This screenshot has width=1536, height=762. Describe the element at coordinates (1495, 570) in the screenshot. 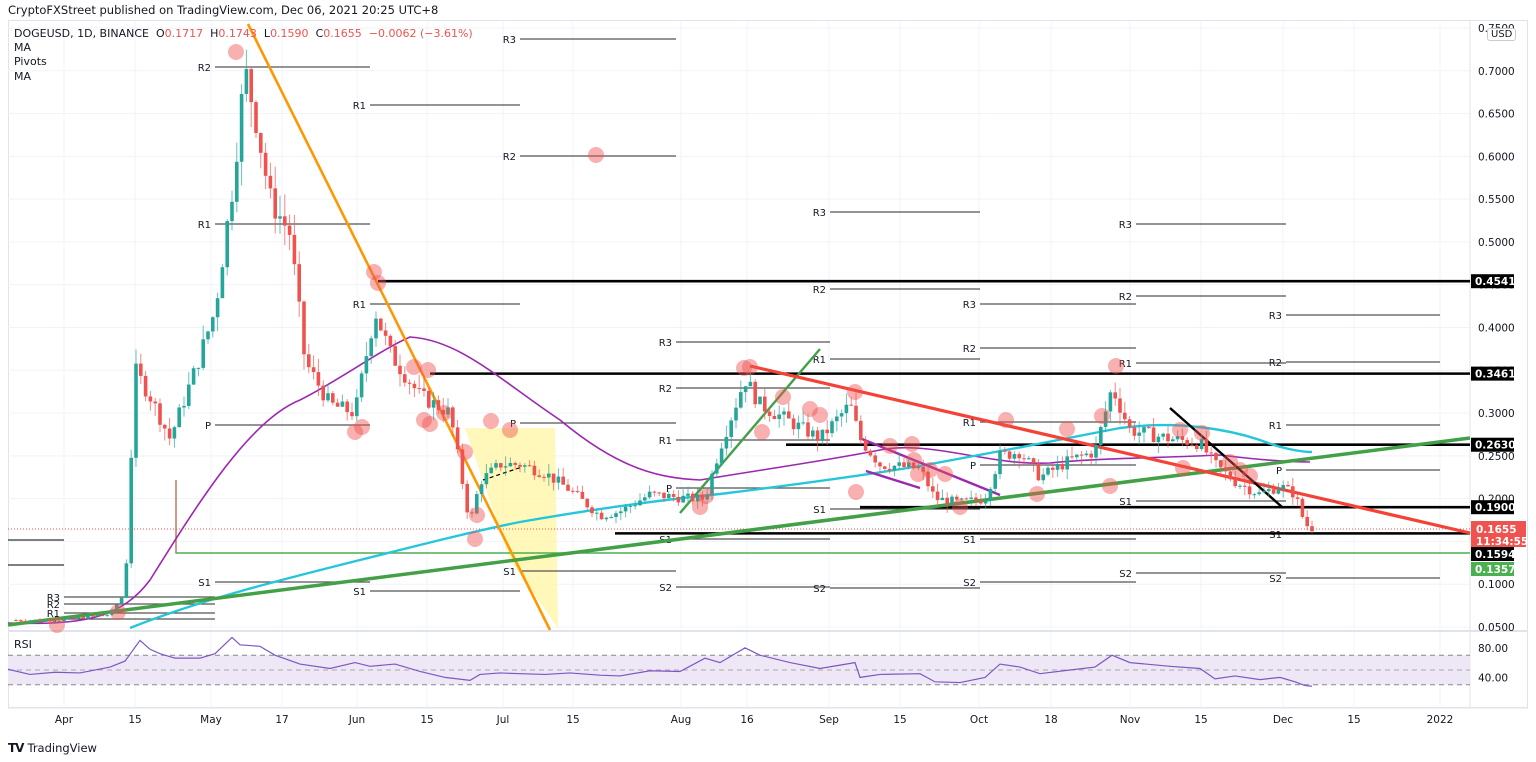

I see `price-tag-0.1357-text: 0.1357` at that location.